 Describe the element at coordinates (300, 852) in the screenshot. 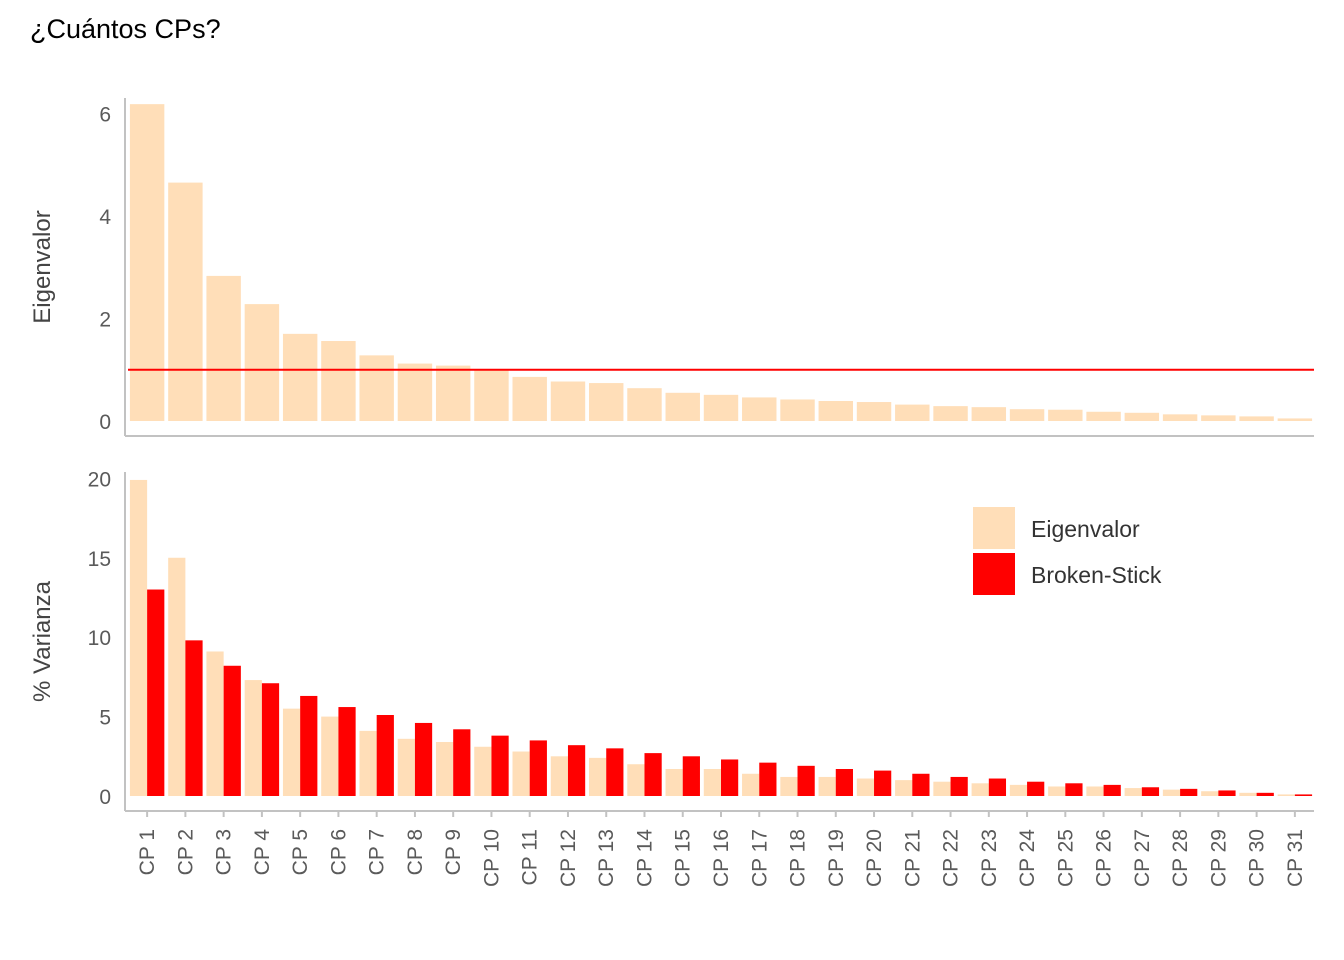

I see `x-tick-label-cp-5: CP 5` at that location.